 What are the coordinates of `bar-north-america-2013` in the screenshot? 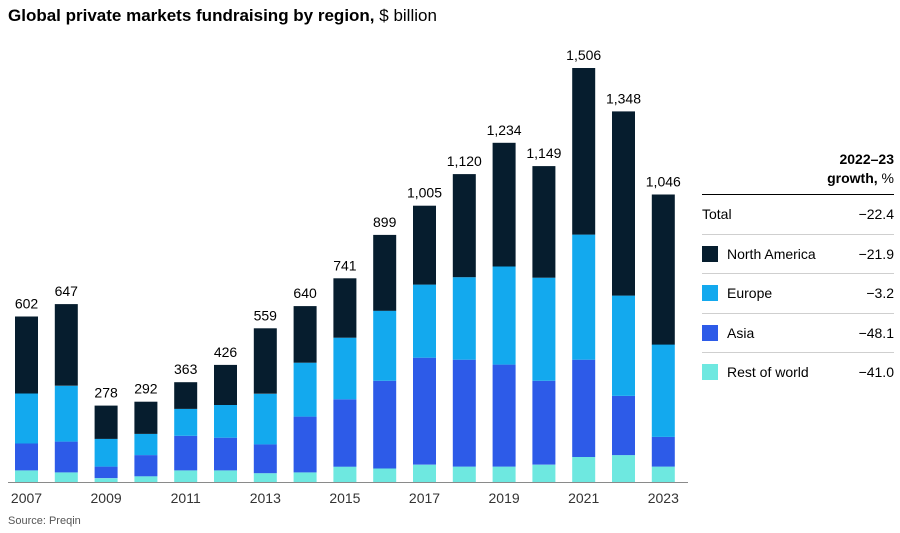 It's located at (265, 361).